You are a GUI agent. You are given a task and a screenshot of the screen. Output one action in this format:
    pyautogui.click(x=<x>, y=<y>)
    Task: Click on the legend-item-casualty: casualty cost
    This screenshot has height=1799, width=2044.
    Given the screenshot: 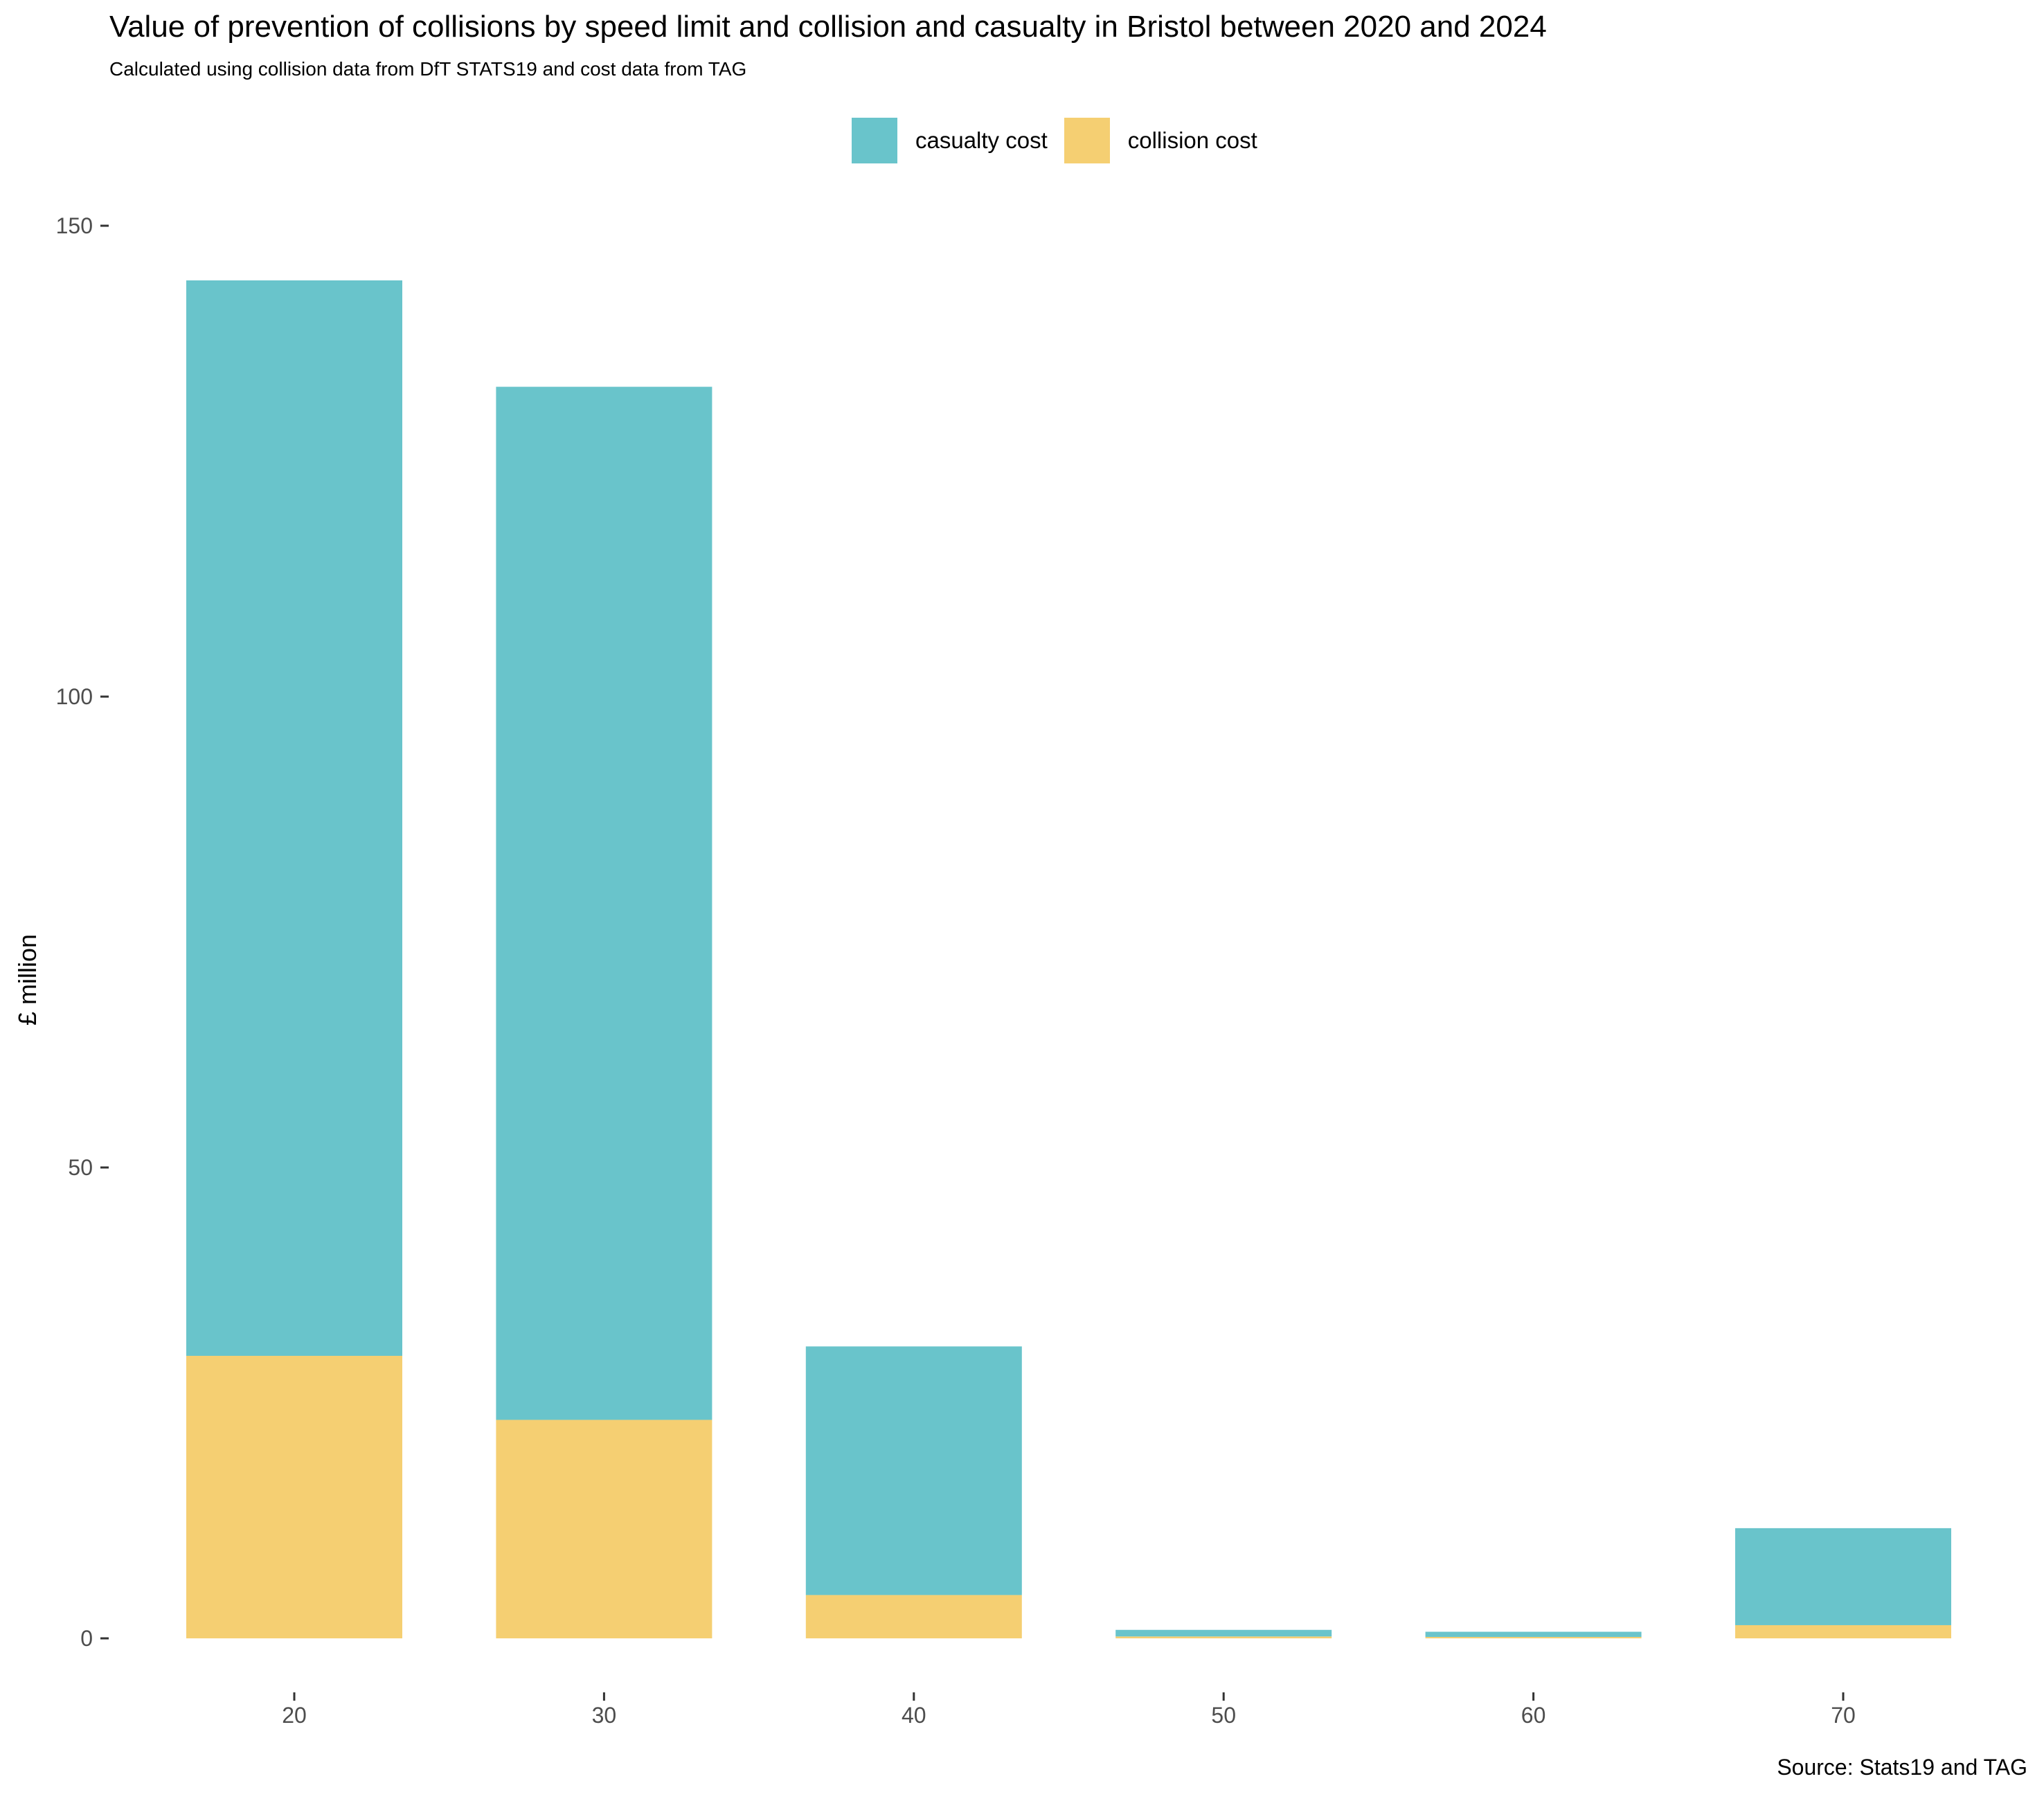 What is the action you would take?
    pyautogui.click(x=950, y=140)
    